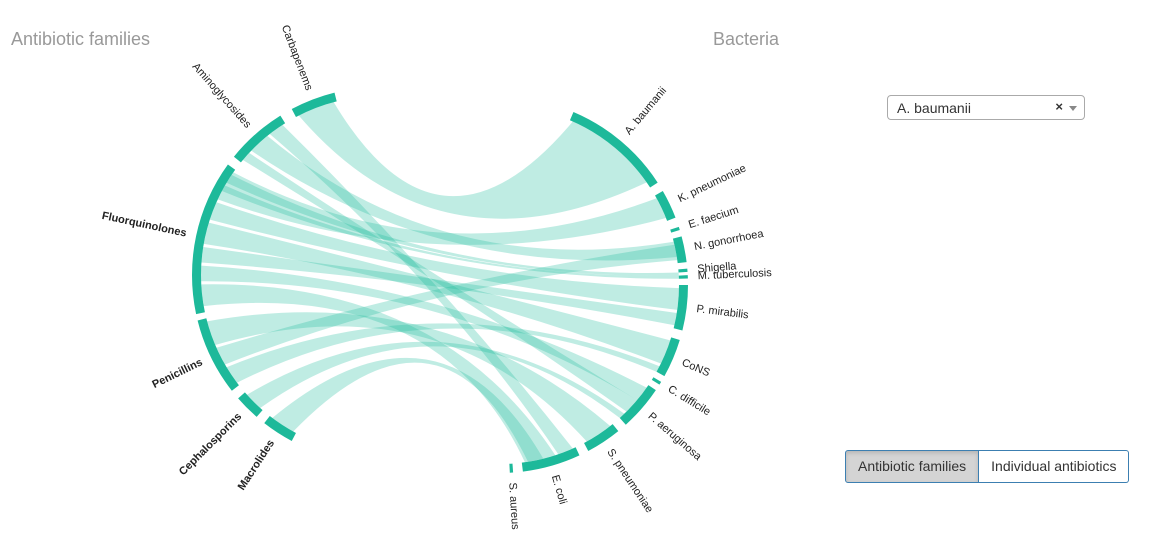 The image size is (1151, 542). Describe the element at coordinates (717, 267) in the screenshot. I see `bacteria-label: Shigella` at that location.